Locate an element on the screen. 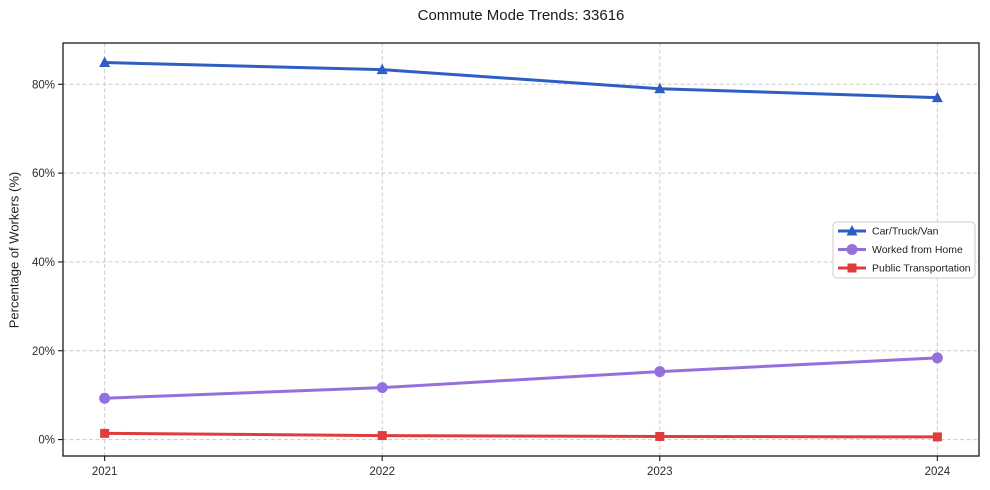 The width and height of the screenshot is (990, 490). series-worked-from-home is located at coordinates (521, 378).